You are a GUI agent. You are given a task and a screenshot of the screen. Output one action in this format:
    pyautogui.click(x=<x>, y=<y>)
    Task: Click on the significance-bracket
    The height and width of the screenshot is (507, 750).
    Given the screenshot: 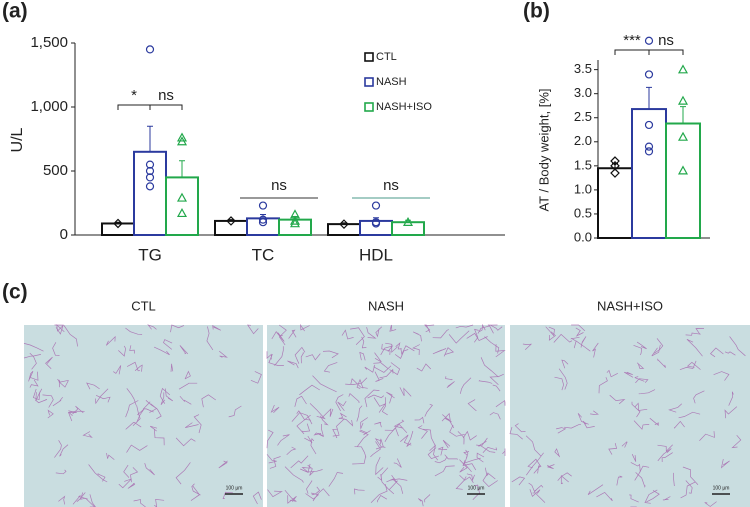 What is the action you would take?
    pyautogui.click(x=666, y=52)
    